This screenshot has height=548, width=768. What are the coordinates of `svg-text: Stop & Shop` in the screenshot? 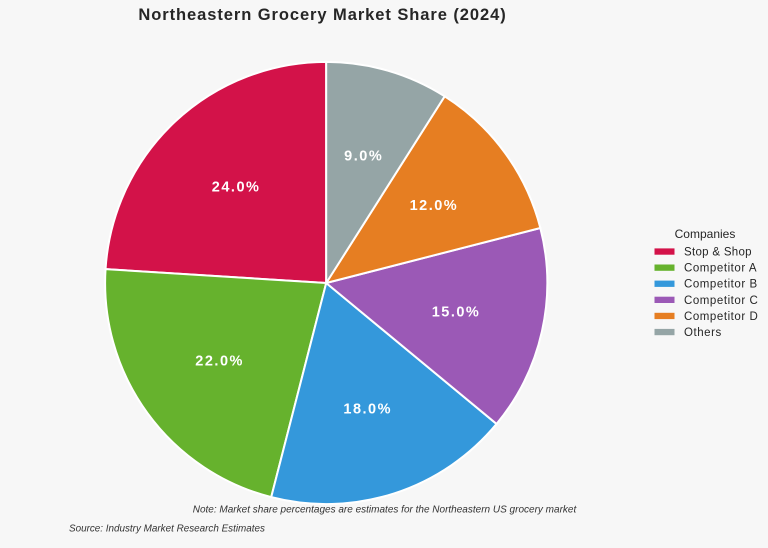 It's located at (718, 253).